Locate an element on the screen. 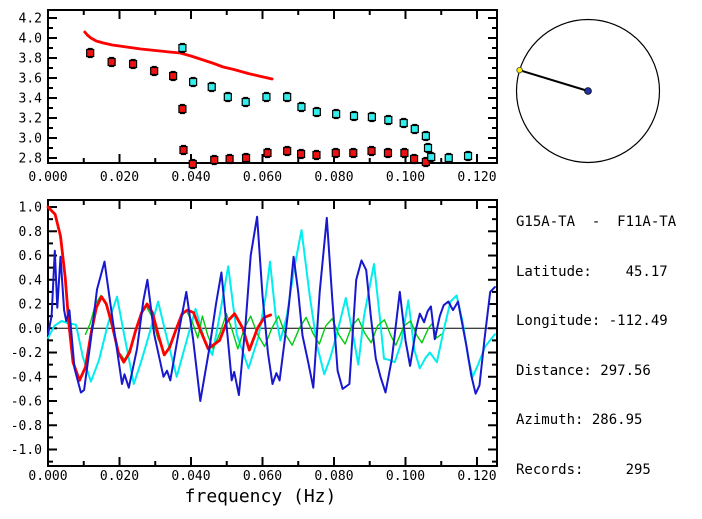 Image resolution: width=702 pixels, height=519 pixels. dispersion-x-tick-label: 0.080 is located at coordinates (333, 177).